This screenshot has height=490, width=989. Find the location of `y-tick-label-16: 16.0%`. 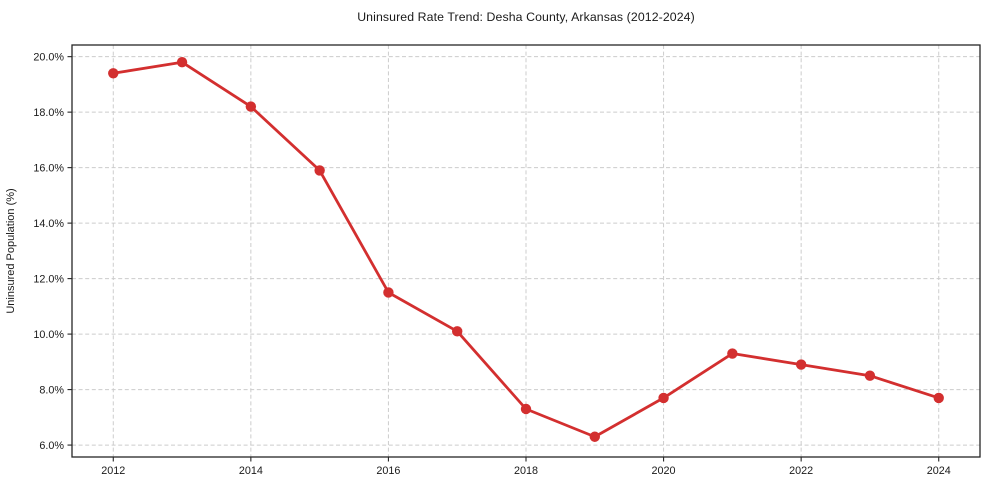

y-tick-label-16: 16.0% is located at coordinates (48, 168).